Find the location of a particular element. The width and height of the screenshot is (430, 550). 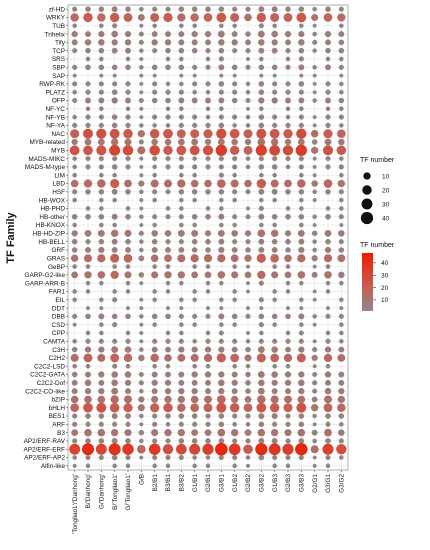

y-tick-label: MYB-related is located at coordinates (47, 142).